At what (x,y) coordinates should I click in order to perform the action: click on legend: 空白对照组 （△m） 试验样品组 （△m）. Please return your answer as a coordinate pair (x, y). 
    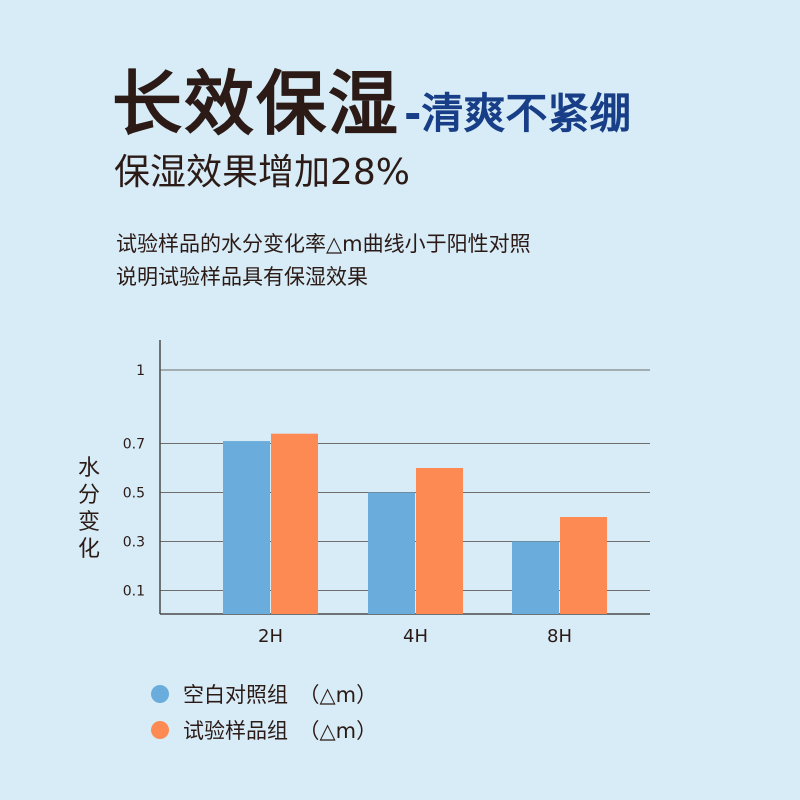
    Looking at the image, I should click on (264, 712).